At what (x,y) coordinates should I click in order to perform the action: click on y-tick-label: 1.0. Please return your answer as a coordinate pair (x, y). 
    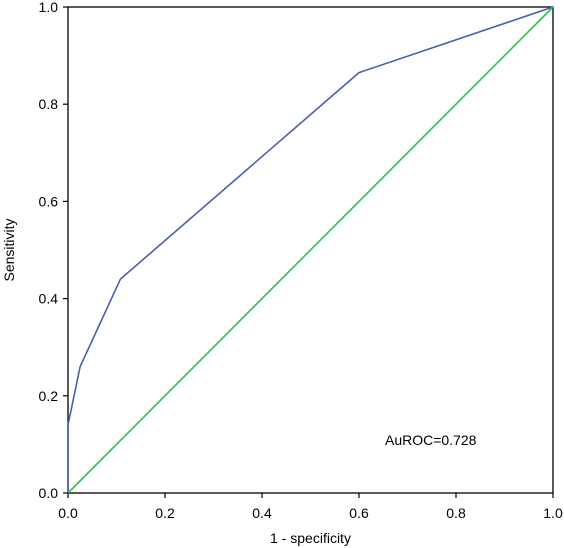
    Looking at the image, I should click on (49, 7).